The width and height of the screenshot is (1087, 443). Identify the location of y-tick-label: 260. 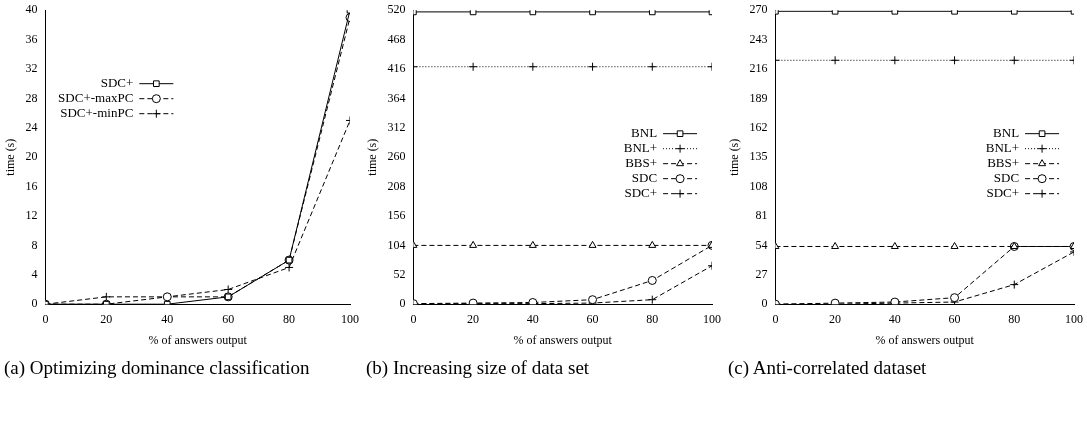
(396, 156).